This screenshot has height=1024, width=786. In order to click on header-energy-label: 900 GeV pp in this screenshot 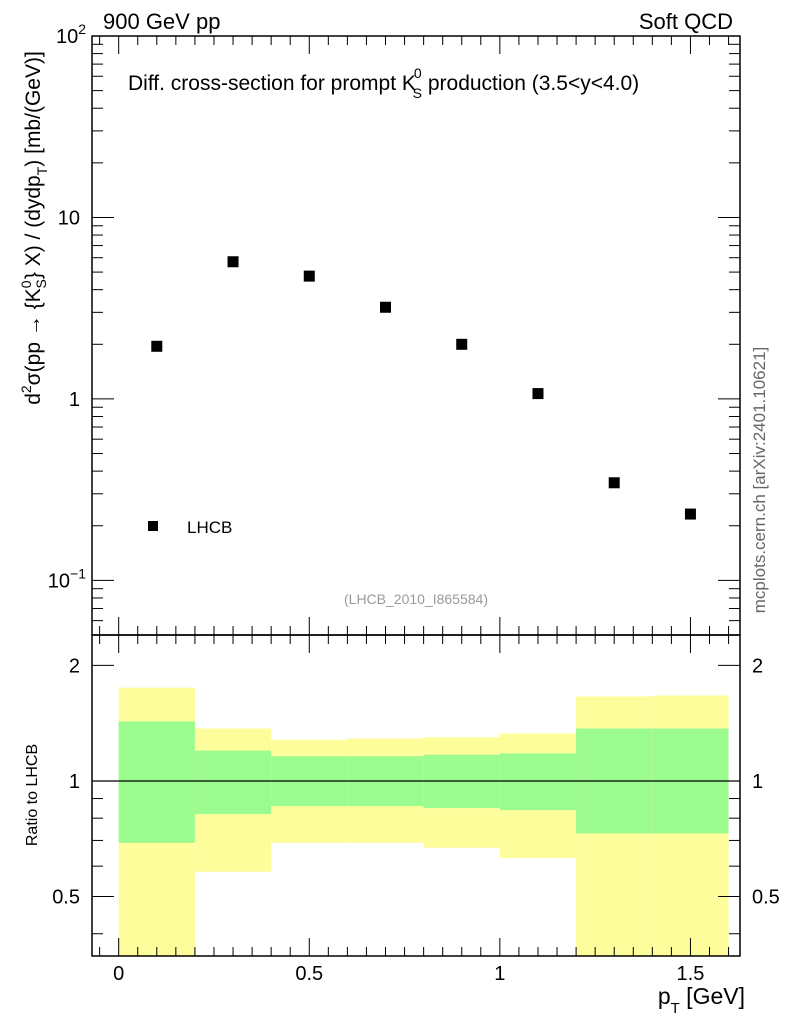, I will do `click(161, 21)`.